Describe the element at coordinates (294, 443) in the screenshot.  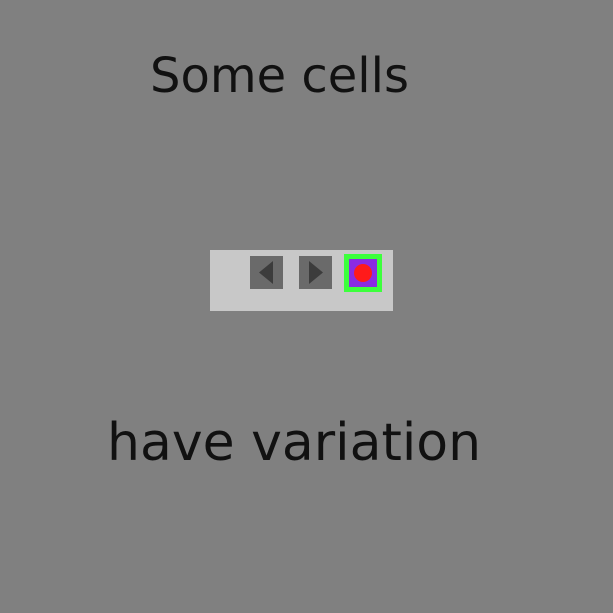
I see `caption-bottom: have variation` at that location.